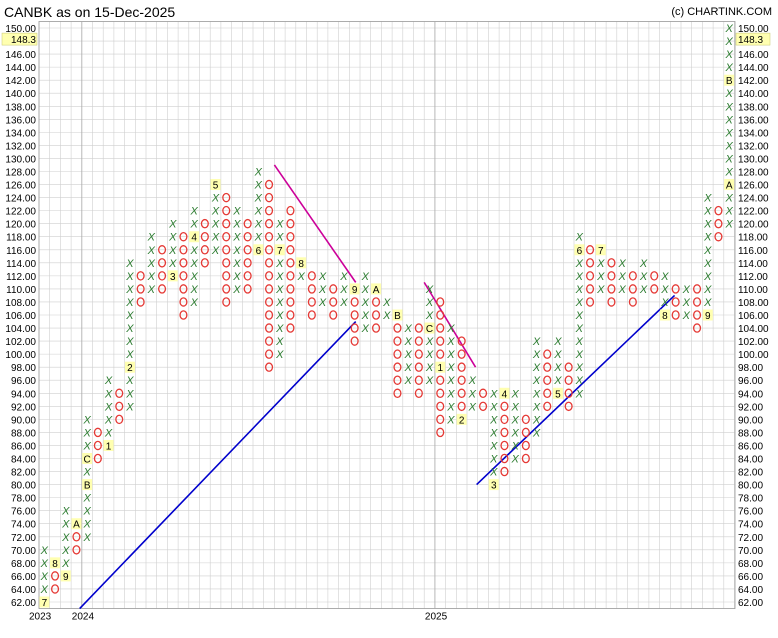  I want to click on month-marker: C, so click(87, 460).